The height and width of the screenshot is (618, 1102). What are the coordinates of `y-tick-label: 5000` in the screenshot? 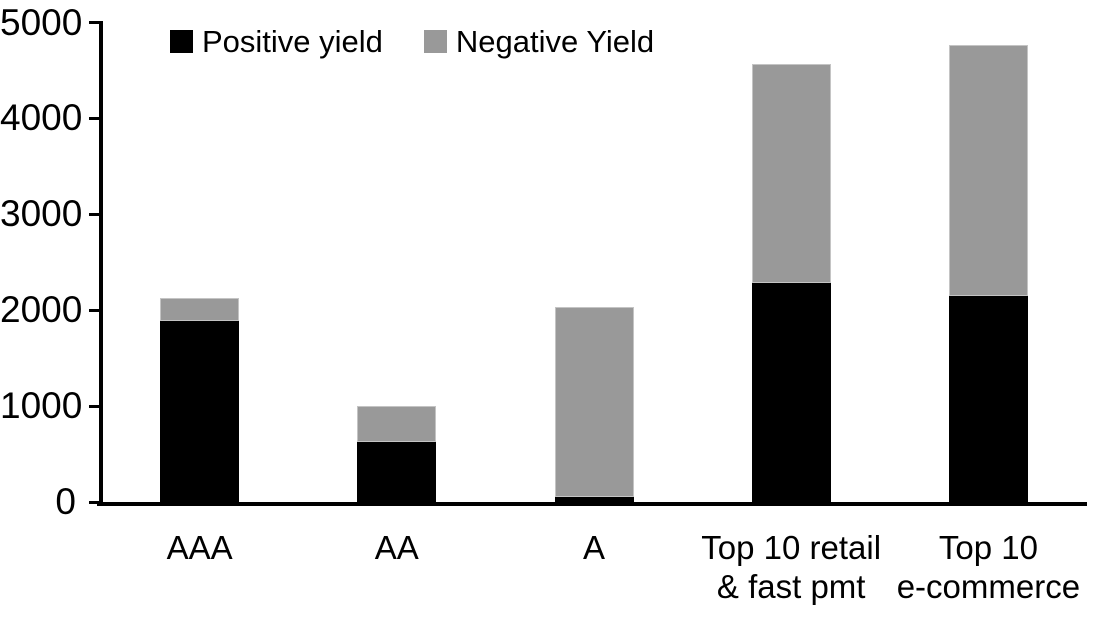 It's located at (41, 22).